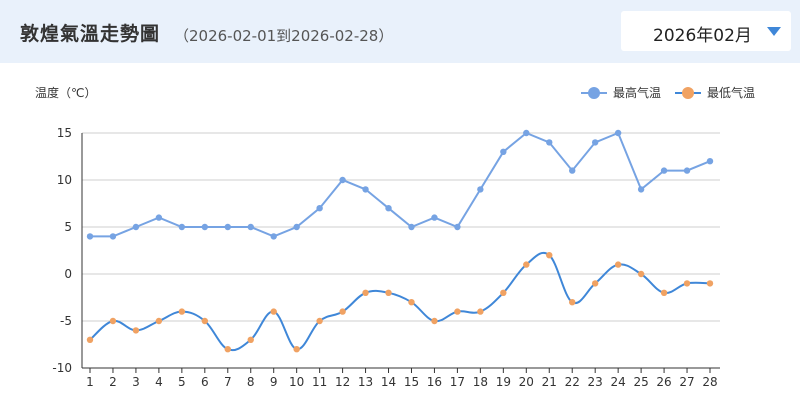 The image size is (800, 400). Describe the element at coordinates (434, 382) in the screenshot. I see `x-tick-label: 16` at that location.